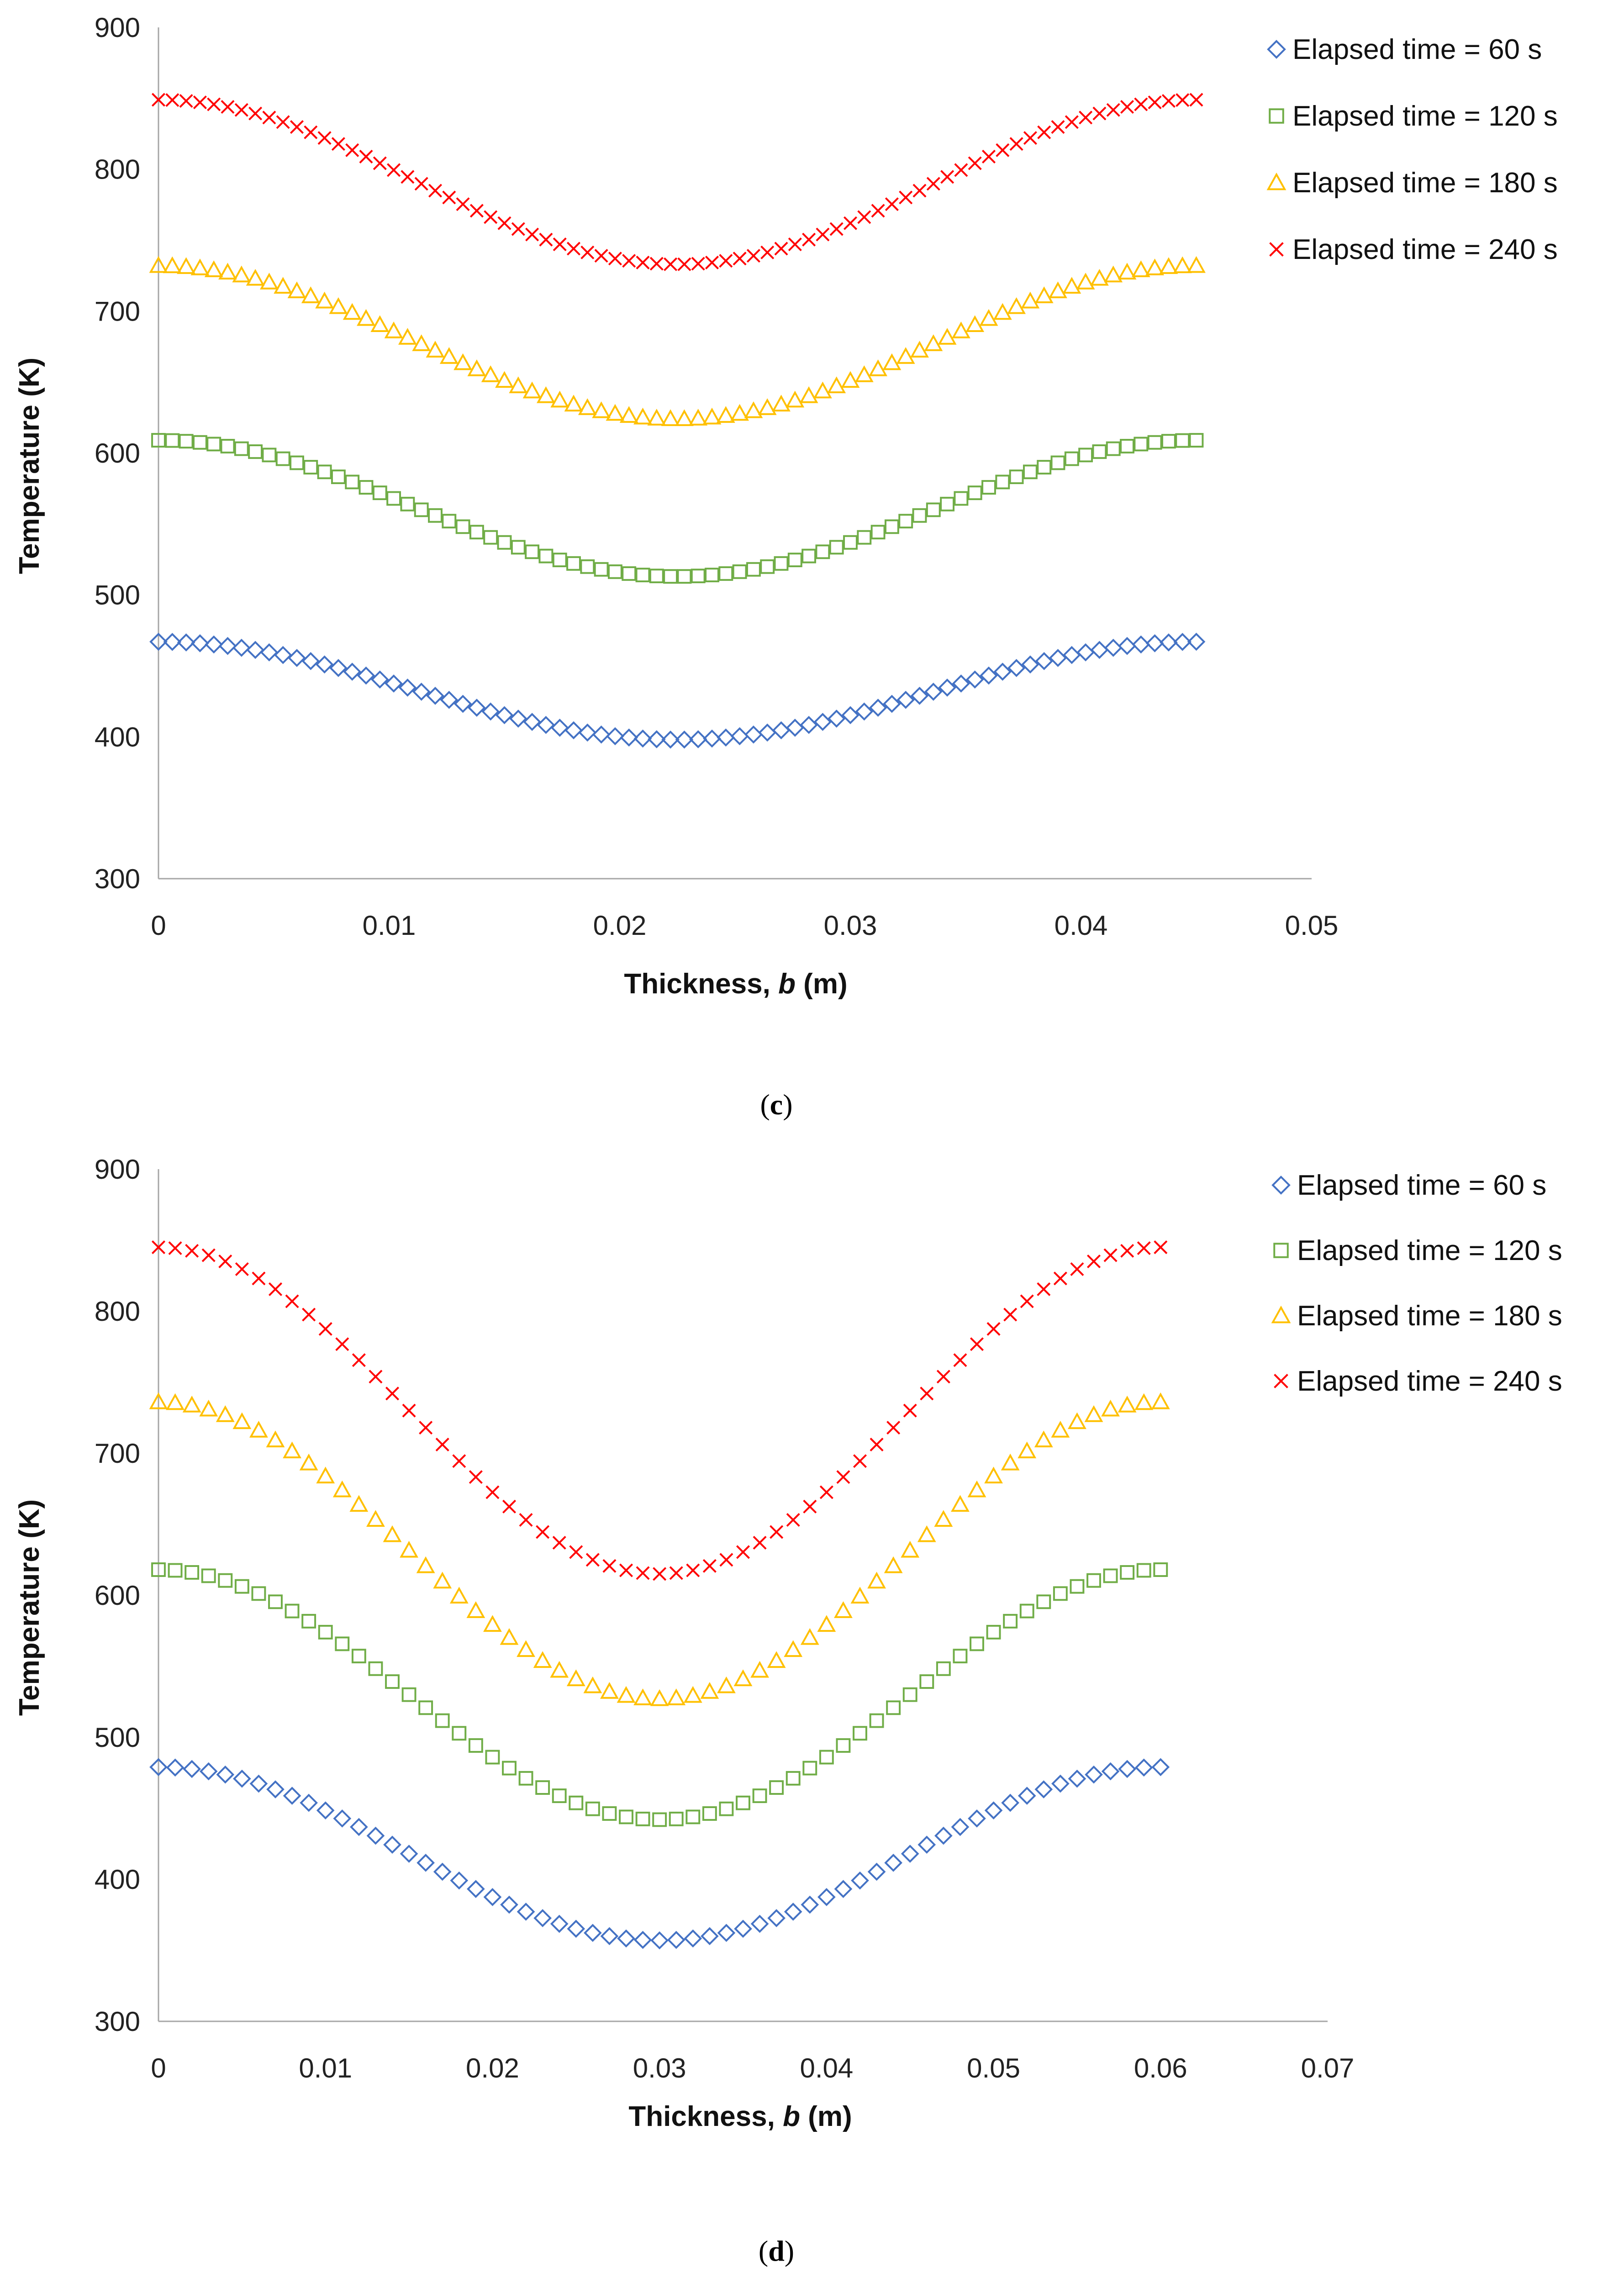 This screenshot has width=1624, height=2278. What do you see at coordinates (740, 2116) in the screenshot?
I see `chart-d-x-axis-title: Thickness, b (m)` at bounding box center [740, 2116].